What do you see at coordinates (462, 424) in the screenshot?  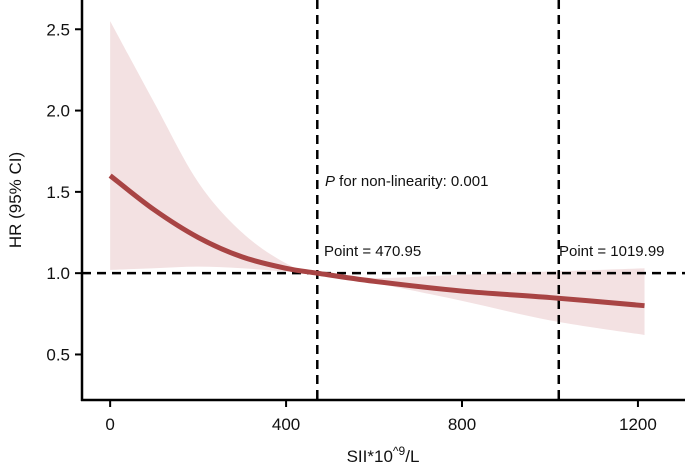 I see `x-tick-label: 800` at bounding box center [462, 424].